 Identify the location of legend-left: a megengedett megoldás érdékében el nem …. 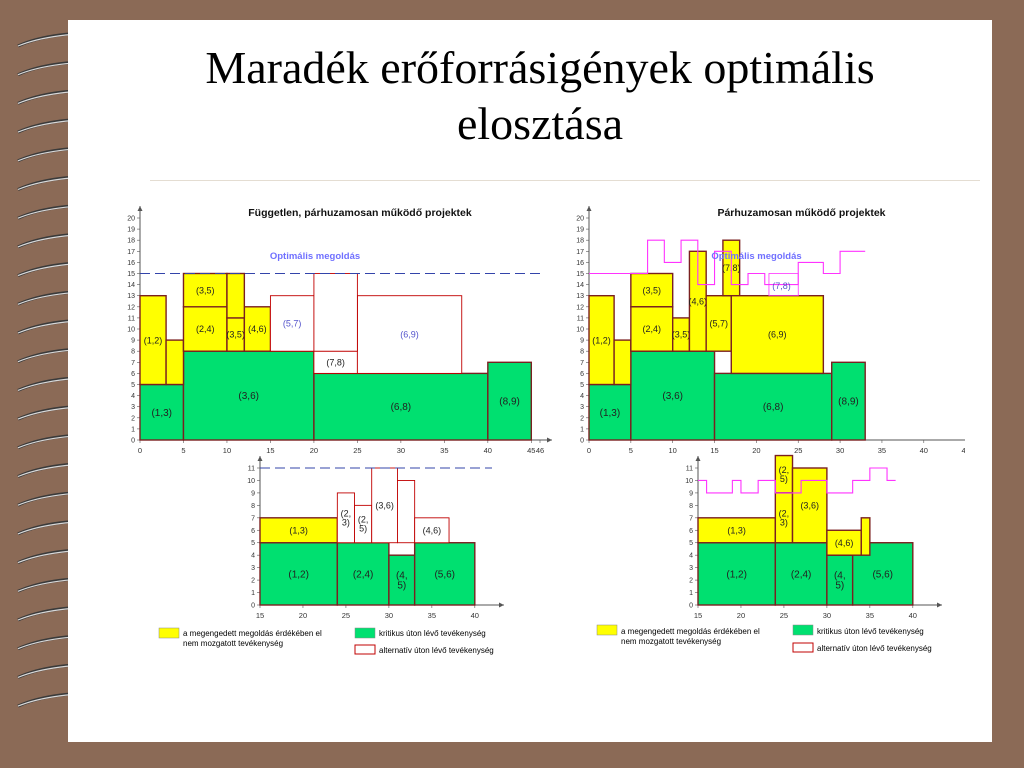
(326, 641).